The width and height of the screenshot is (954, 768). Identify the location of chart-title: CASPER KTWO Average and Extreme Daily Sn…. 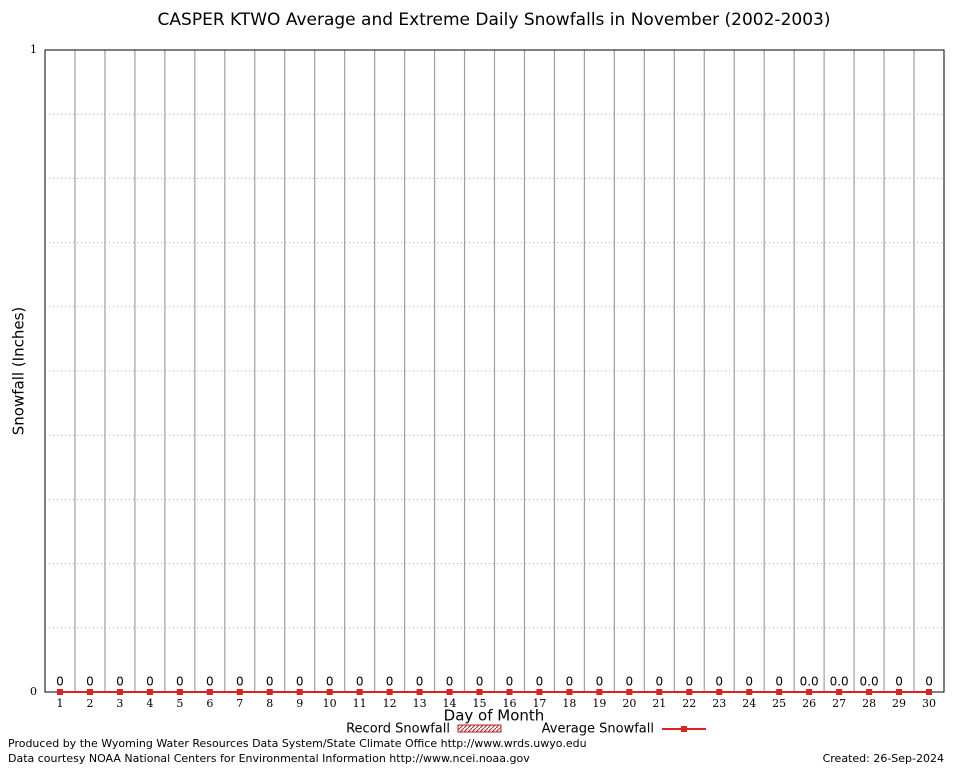
(494, 20).